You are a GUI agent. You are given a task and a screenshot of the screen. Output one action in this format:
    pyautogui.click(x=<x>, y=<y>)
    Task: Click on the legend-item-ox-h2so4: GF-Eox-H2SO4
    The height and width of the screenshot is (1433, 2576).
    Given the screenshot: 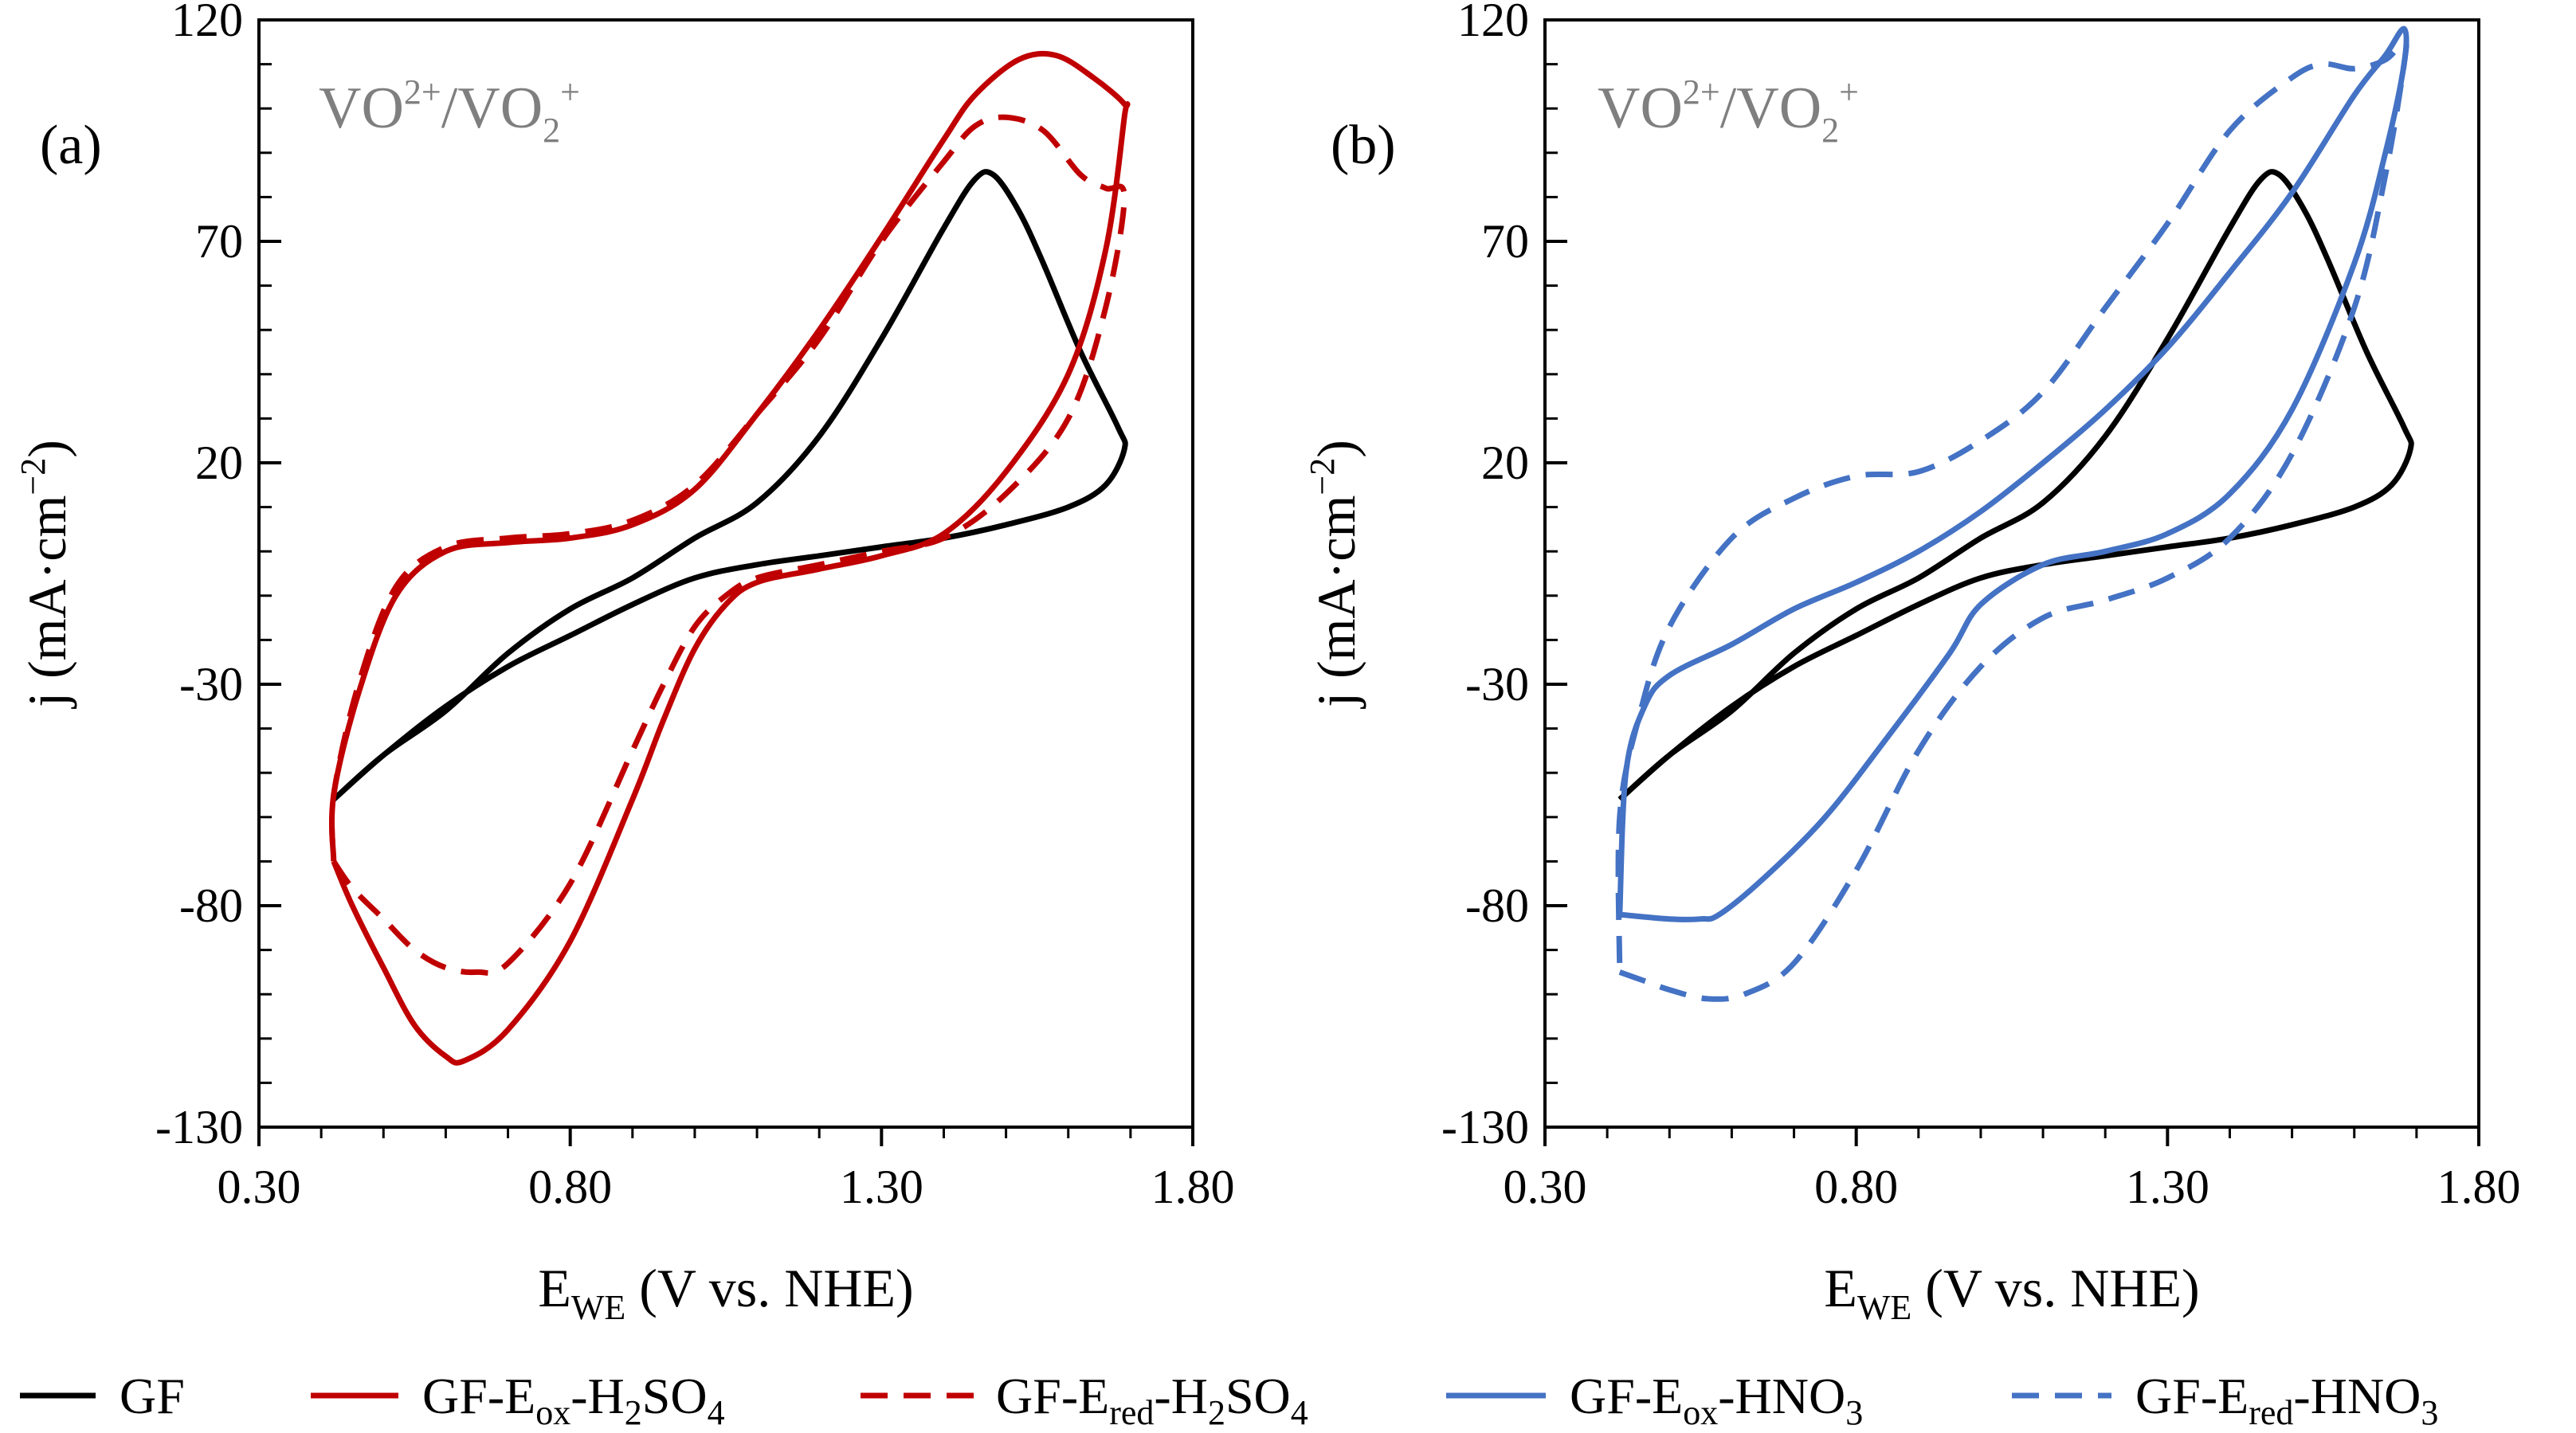 What is the action you would take?
    pyautogui.click(x=518, y=1400)
    